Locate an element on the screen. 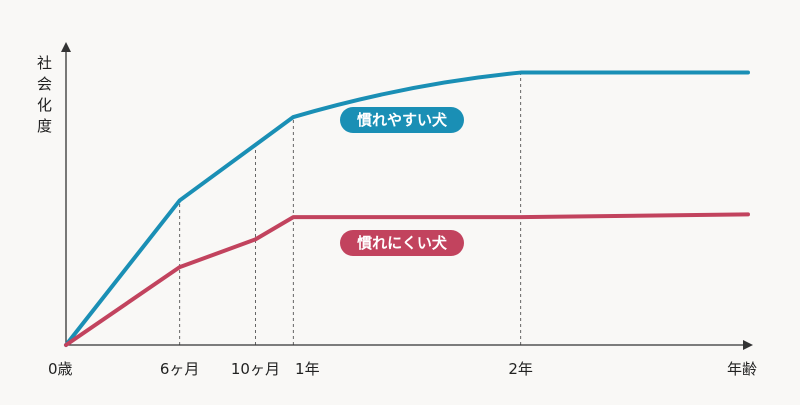  legend-easy: 慣れやすい犬 is located at coordinates (402, 120).